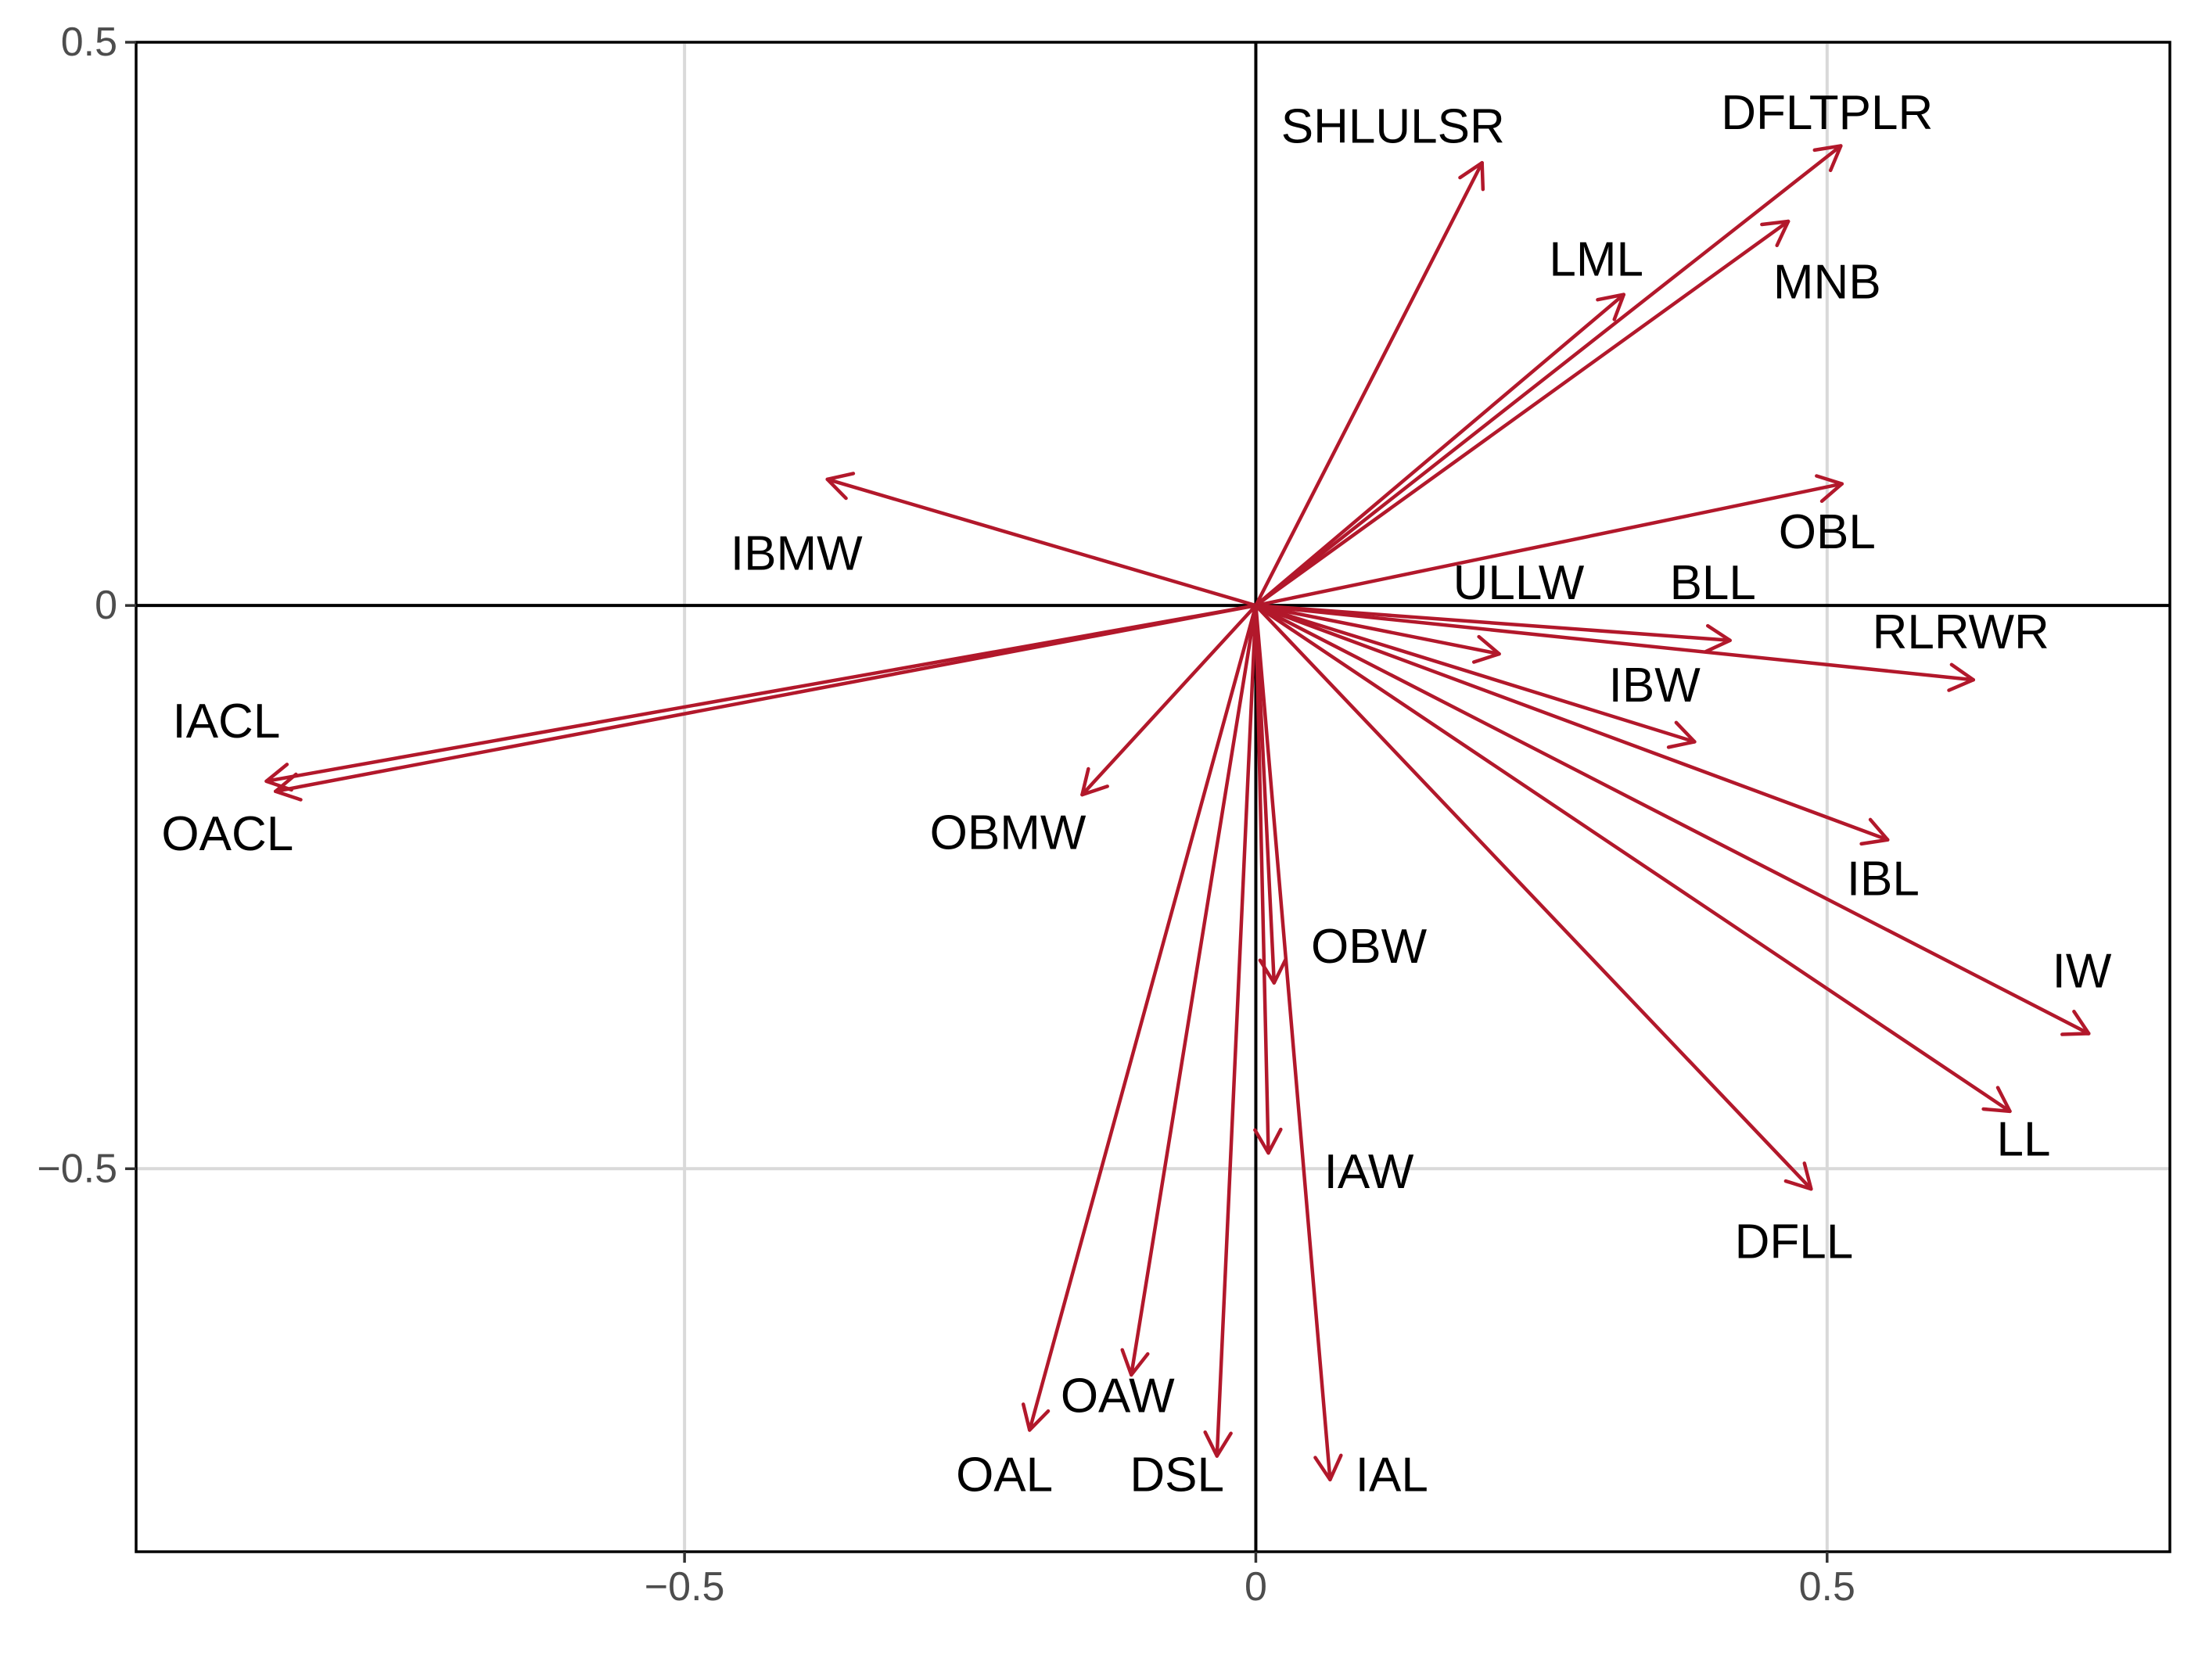  What do you see at coordinates (1883, 879) in the screenshot?
I see `label-ibl: IBL` at bounding box center [1883, 879].